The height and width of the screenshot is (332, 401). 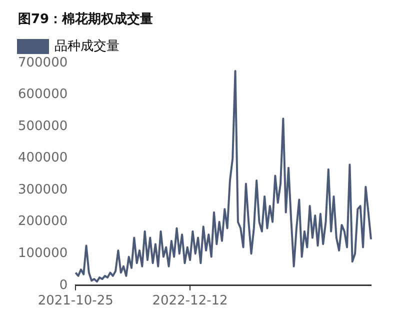 I want to click on chart-title: 图79：棉花期权成交量, so click(x=86, y=19).